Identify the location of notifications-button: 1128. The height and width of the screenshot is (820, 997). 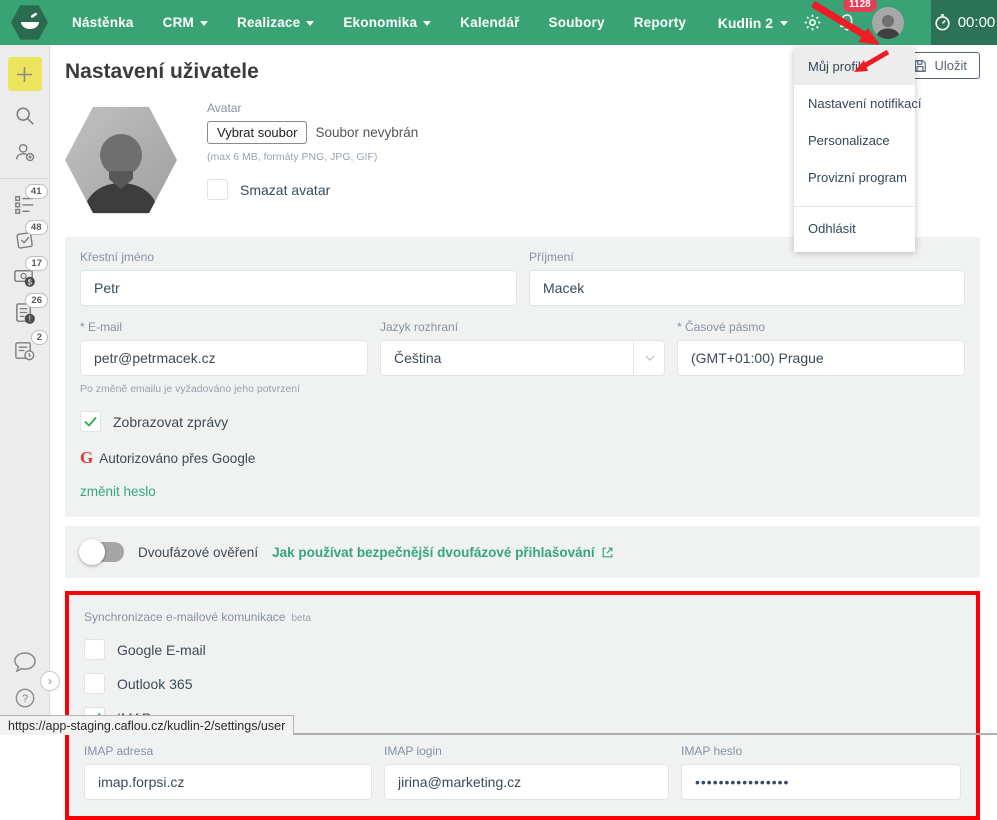
(857, 16).